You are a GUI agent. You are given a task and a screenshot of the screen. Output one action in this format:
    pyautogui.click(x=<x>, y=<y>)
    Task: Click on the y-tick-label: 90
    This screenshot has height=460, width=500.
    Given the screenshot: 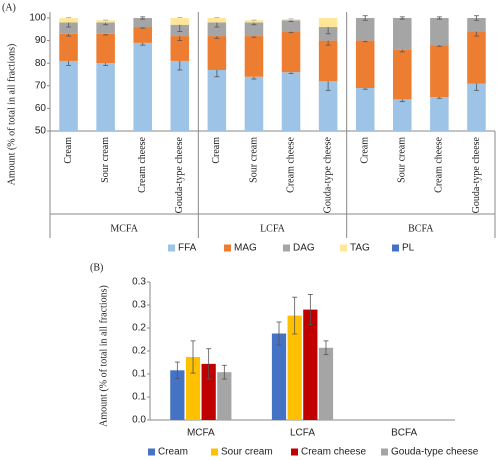 What is the action you would take?
    pyautogui.click(x=41, y=40)
    